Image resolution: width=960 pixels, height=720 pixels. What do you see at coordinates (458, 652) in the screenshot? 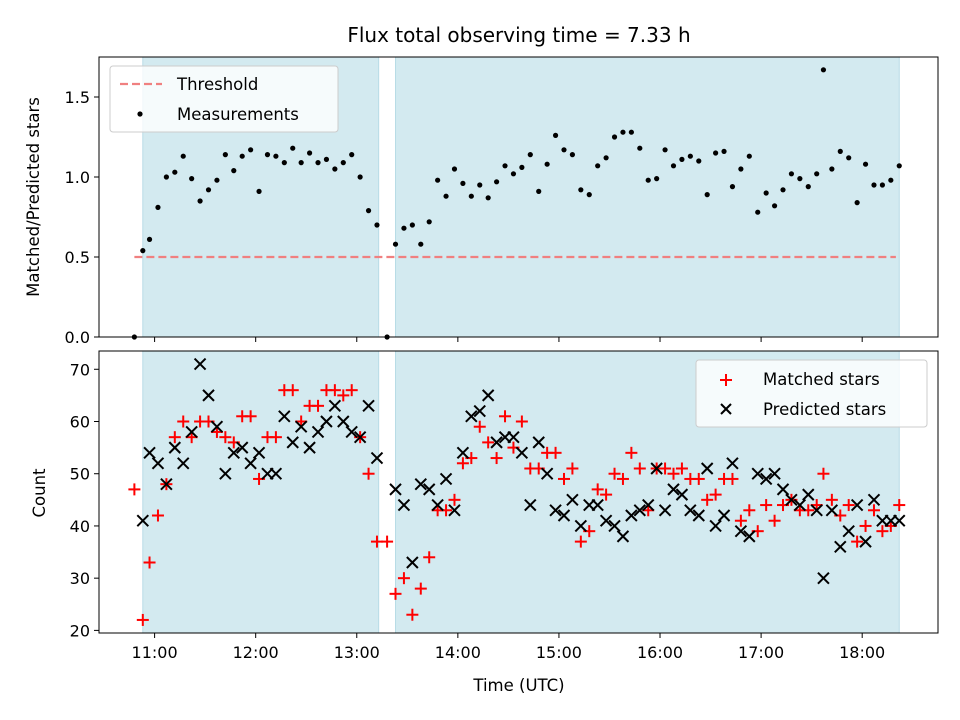
I see `x-tick-label: 14:00` at bounding box center [458, 652].